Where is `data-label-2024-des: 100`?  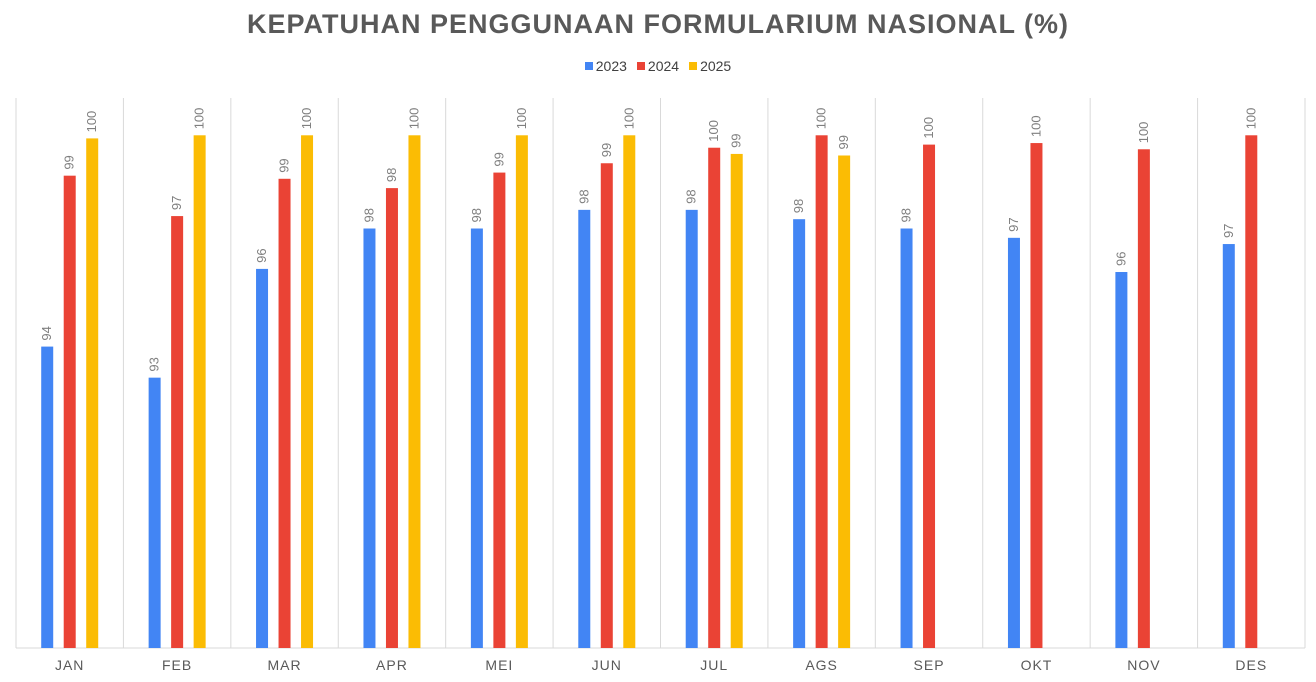 data-label-2024-des: 100 is located at coordinates (1250, 119).